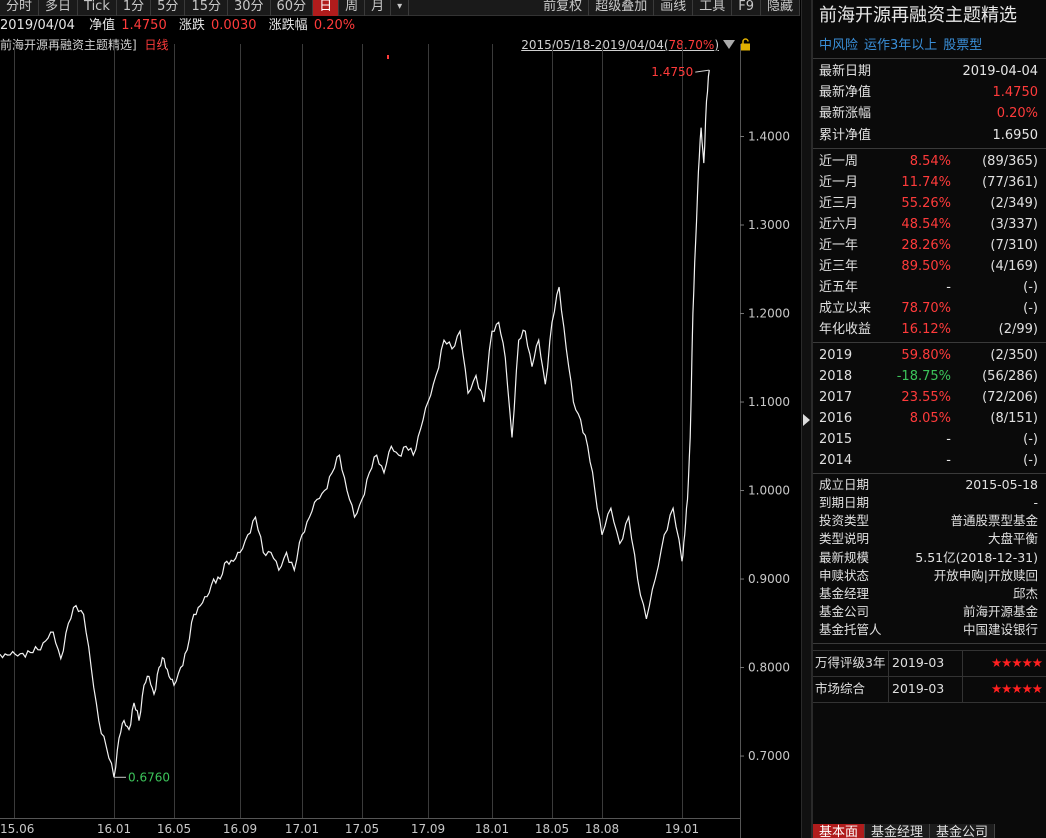 The image size is (1046, 838). Describe the element at coordinates (144, 25) in the screenshot. I see `nav-value: 1.4750` at that location.